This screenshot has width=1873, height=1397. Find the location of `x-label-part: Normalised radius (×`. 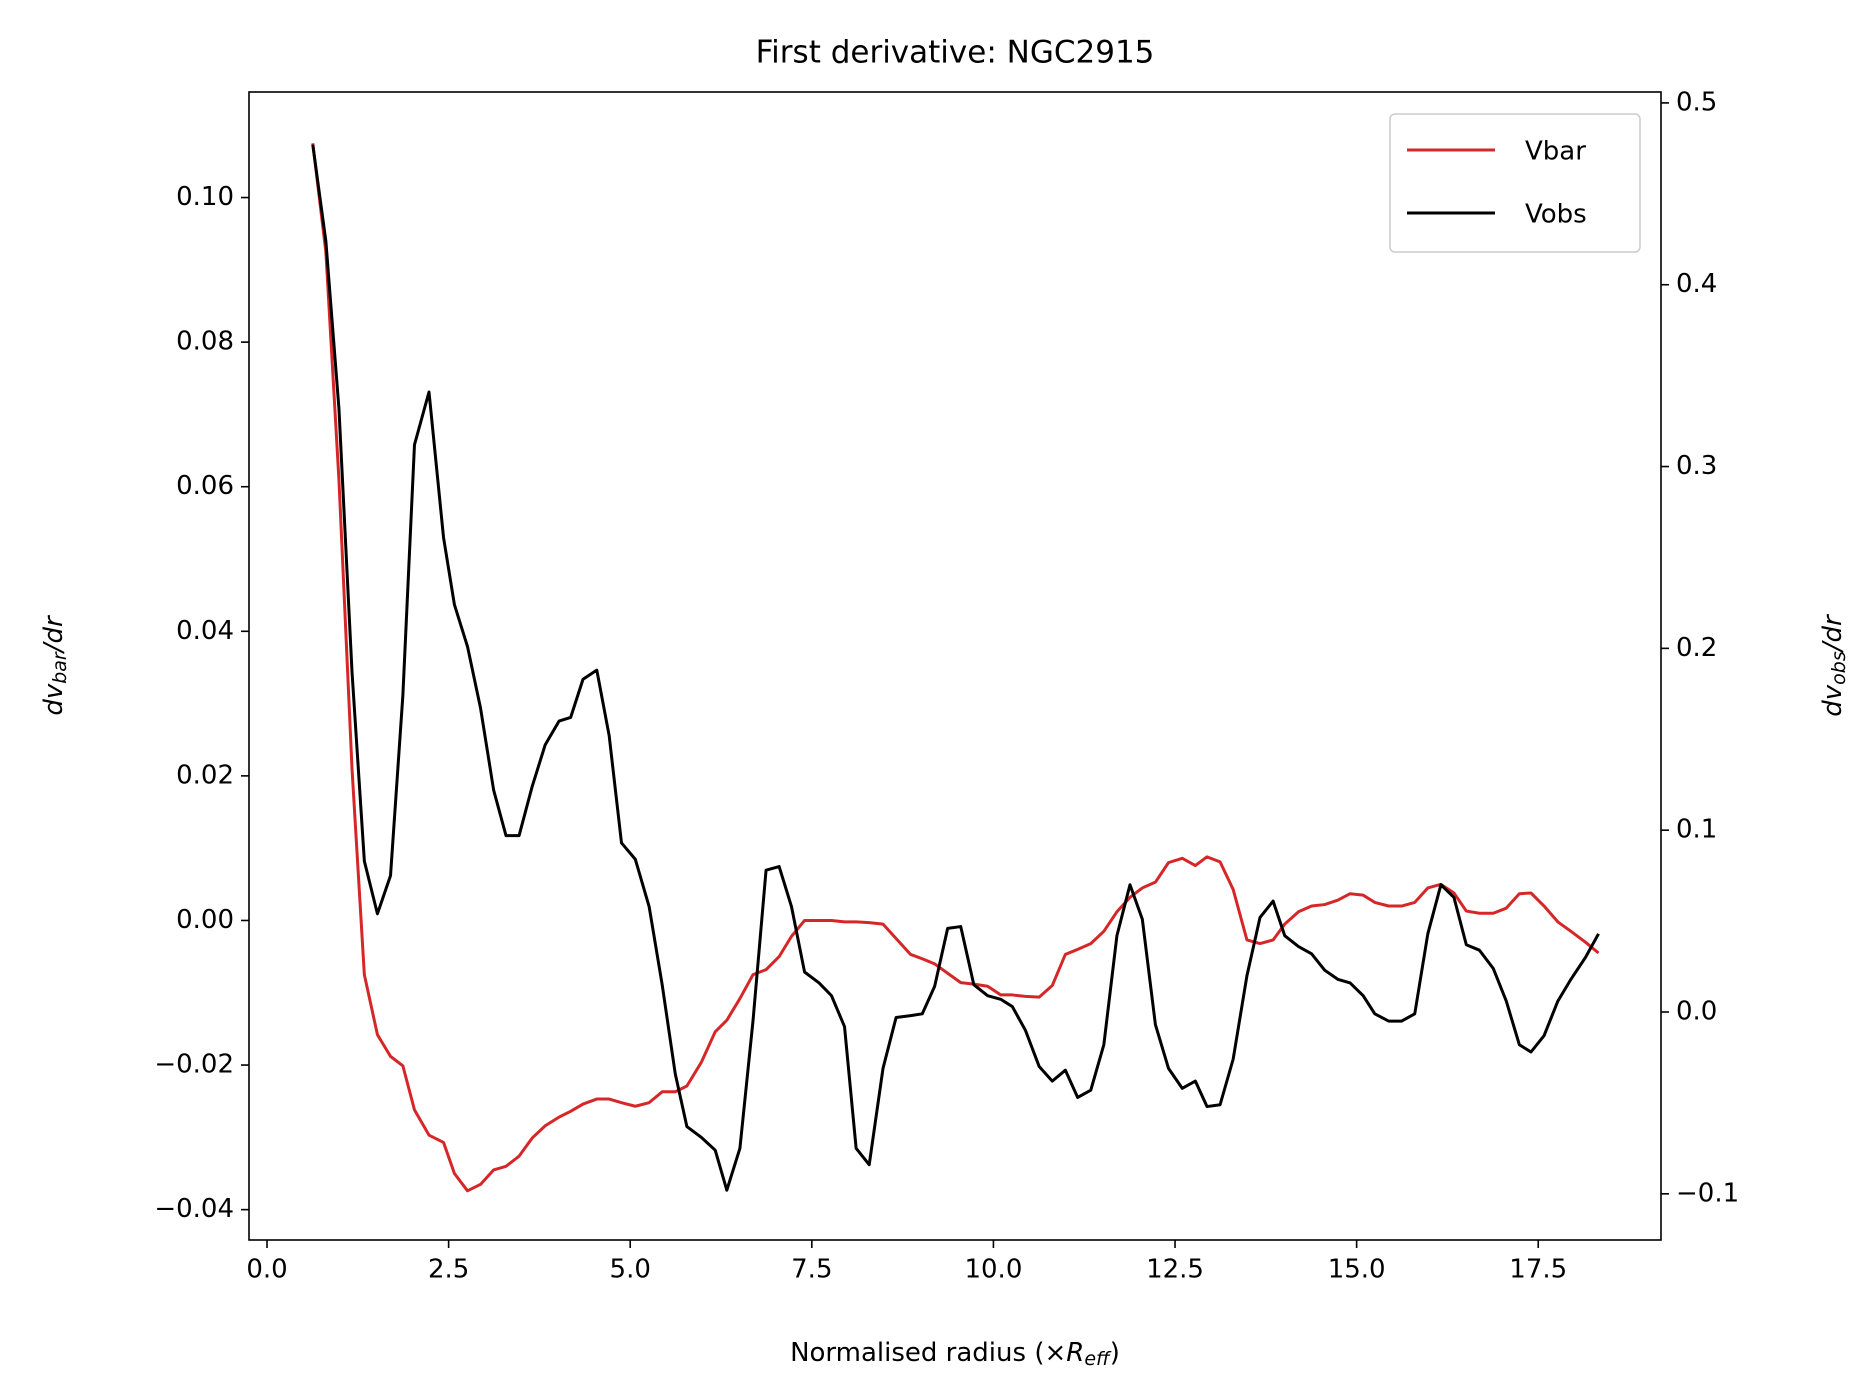

x-label-part: Normalised radius (× is located at coordinates (928, 1353).